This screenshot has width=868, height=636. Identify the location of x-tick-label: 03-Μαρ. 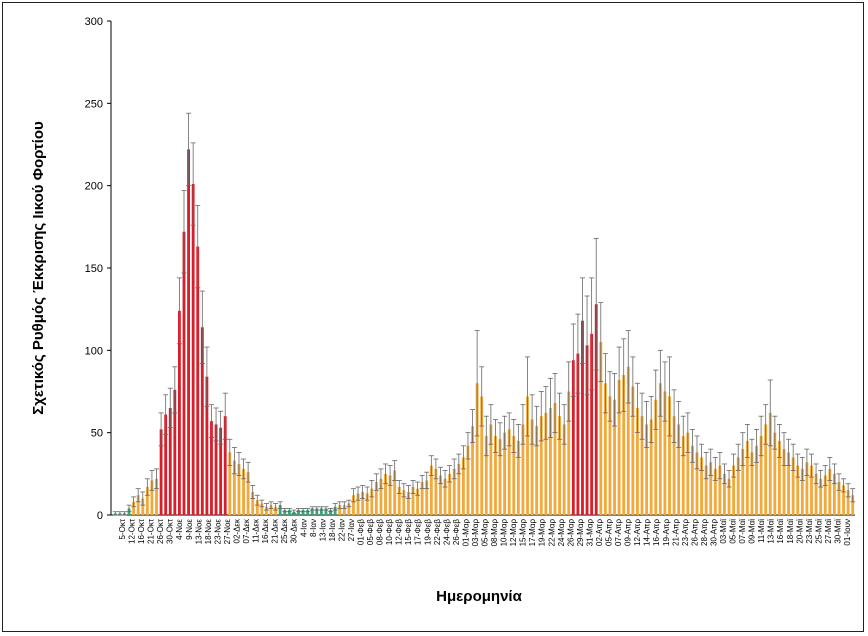
(475, 533).